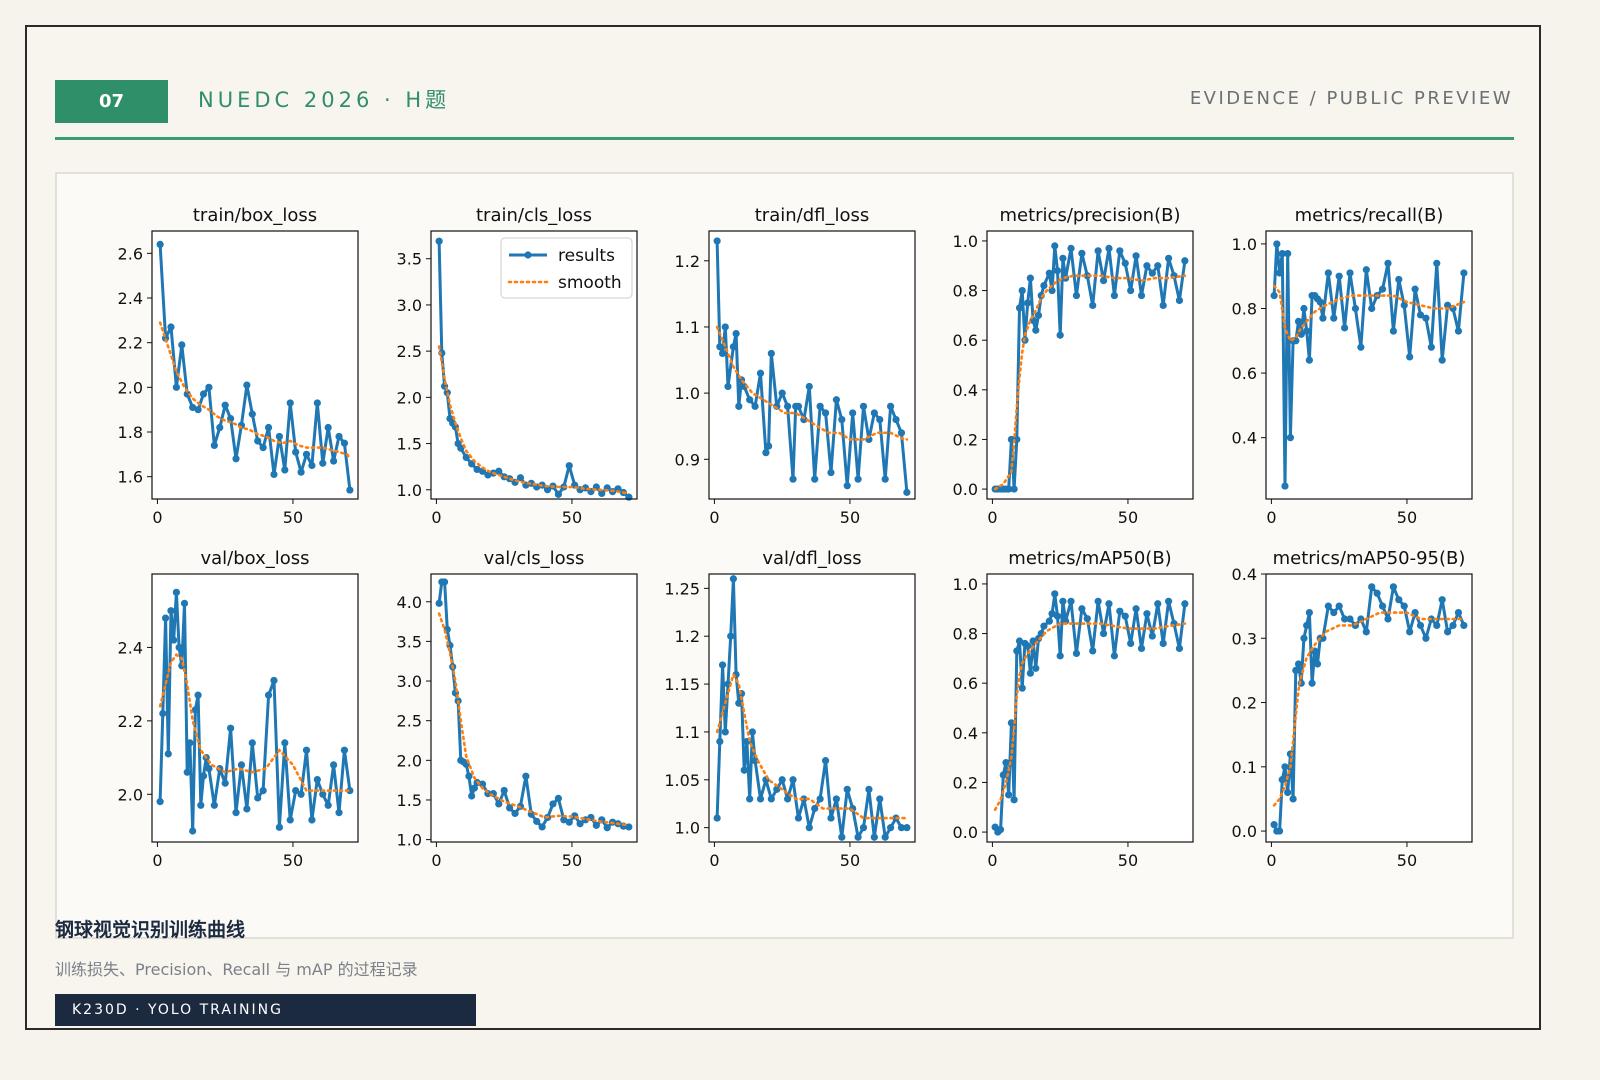  Describe the element at coordinates (130, 794) in the screenshot. I see `y-tick-label: 2.0` at that location.